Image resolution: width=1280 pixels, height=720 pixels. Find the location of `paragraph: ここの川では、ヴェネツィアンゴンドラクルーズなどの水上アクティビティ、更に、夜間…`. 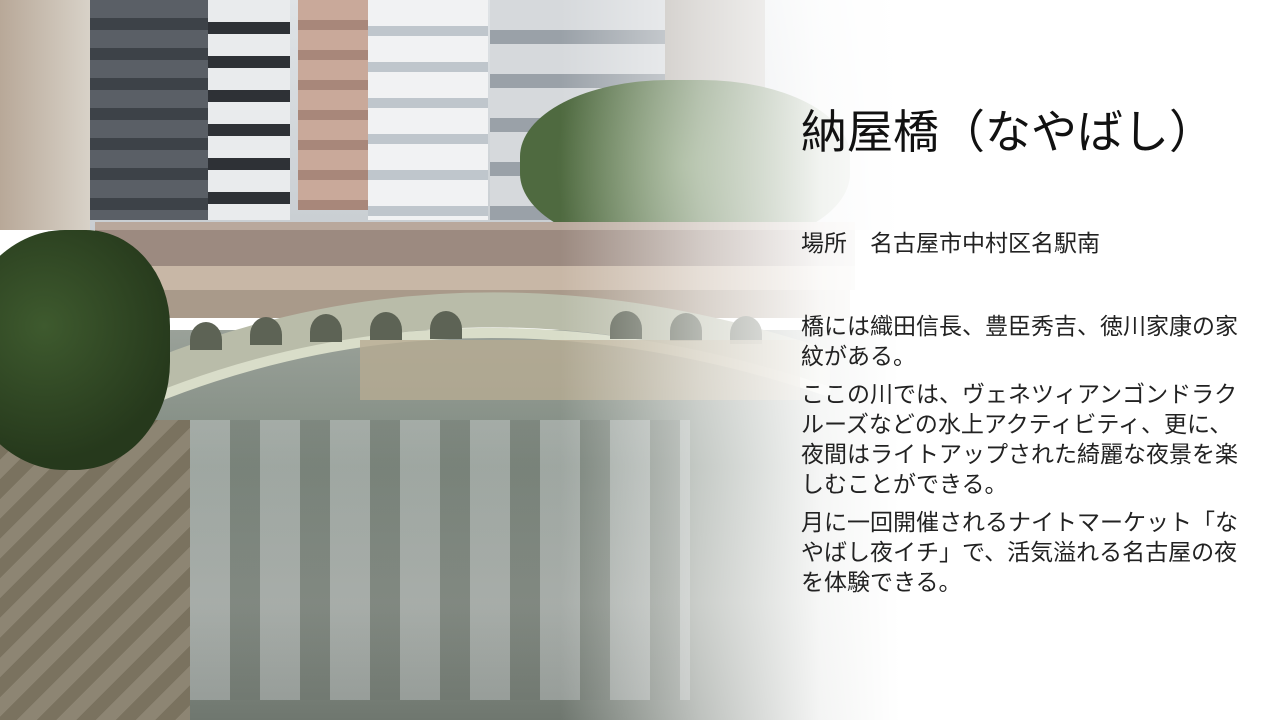

paragraph: ここの川では、ヴェネツィアンゴンドラクルーズなどの水上アクティビティ、更に、夜間… is located at coordinates (1019, 440).